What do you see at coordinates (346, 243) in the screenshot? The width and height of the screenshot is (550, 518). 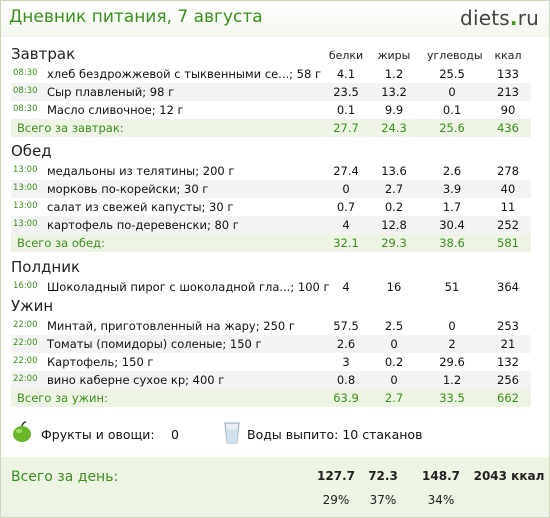 I see `meal-total-protein: 32.1` at bounding box center [346, 243].